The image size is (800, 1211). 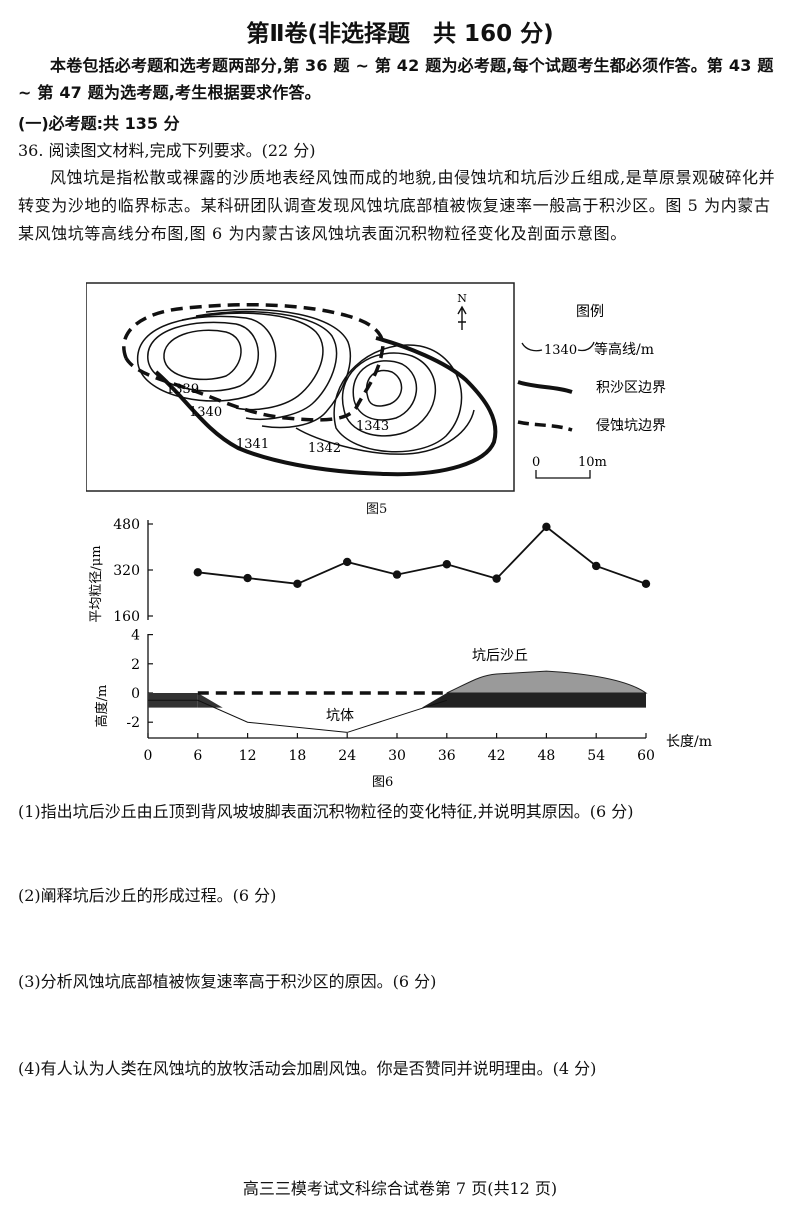 What do you see at coordinates (533, 700) in the screenshot?
I see `right-sediment-band` at bounding box center [533, 700].